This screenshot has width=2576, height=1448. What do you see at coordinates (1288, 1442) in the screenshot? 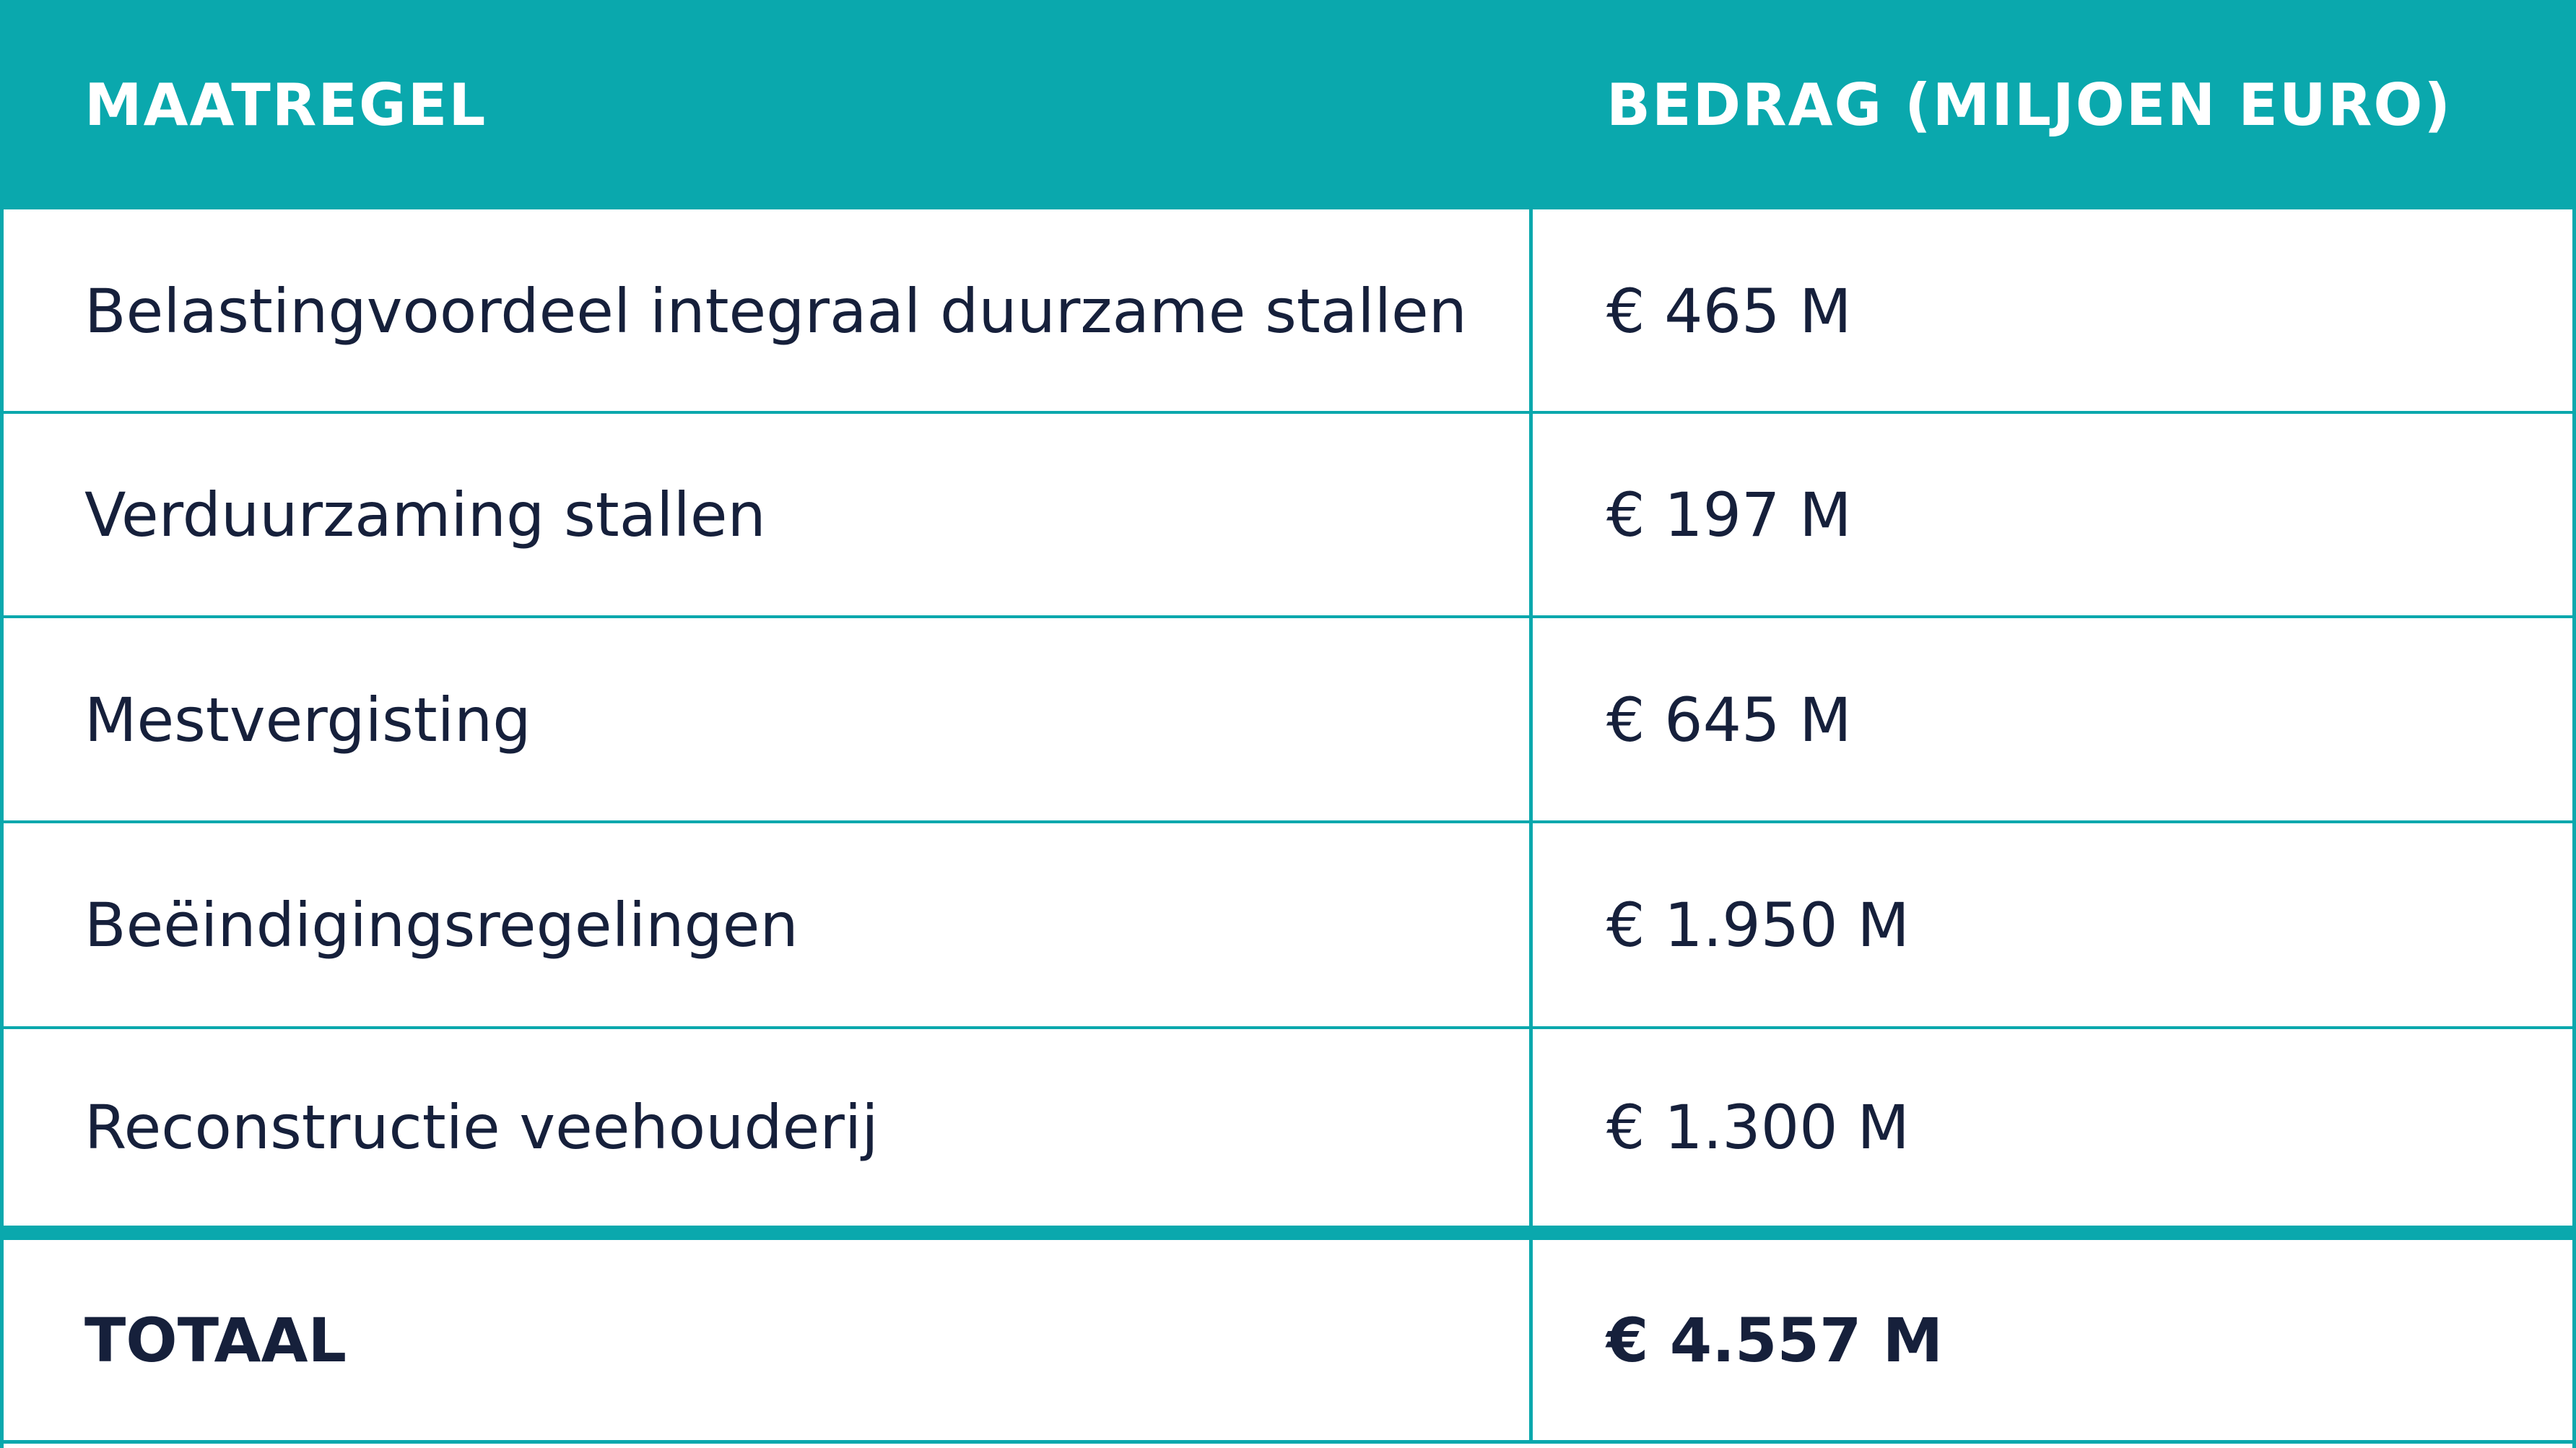
I see `table-border-bottom` at bounding box center [1288, 1442].